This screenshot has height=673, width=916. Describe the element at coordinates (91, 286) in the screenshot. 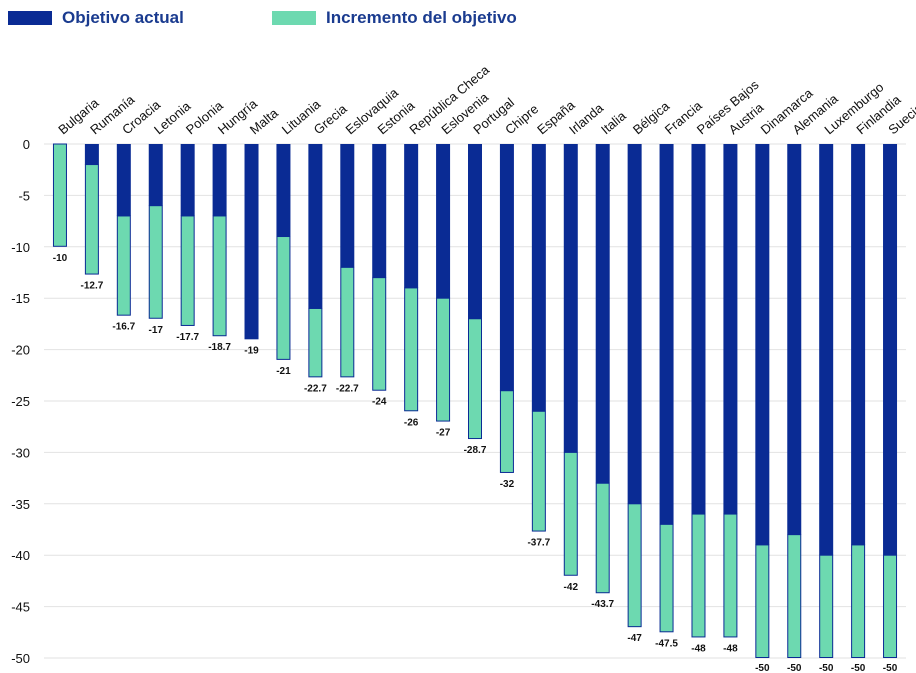

I see `value-label: -12.7` at that location.